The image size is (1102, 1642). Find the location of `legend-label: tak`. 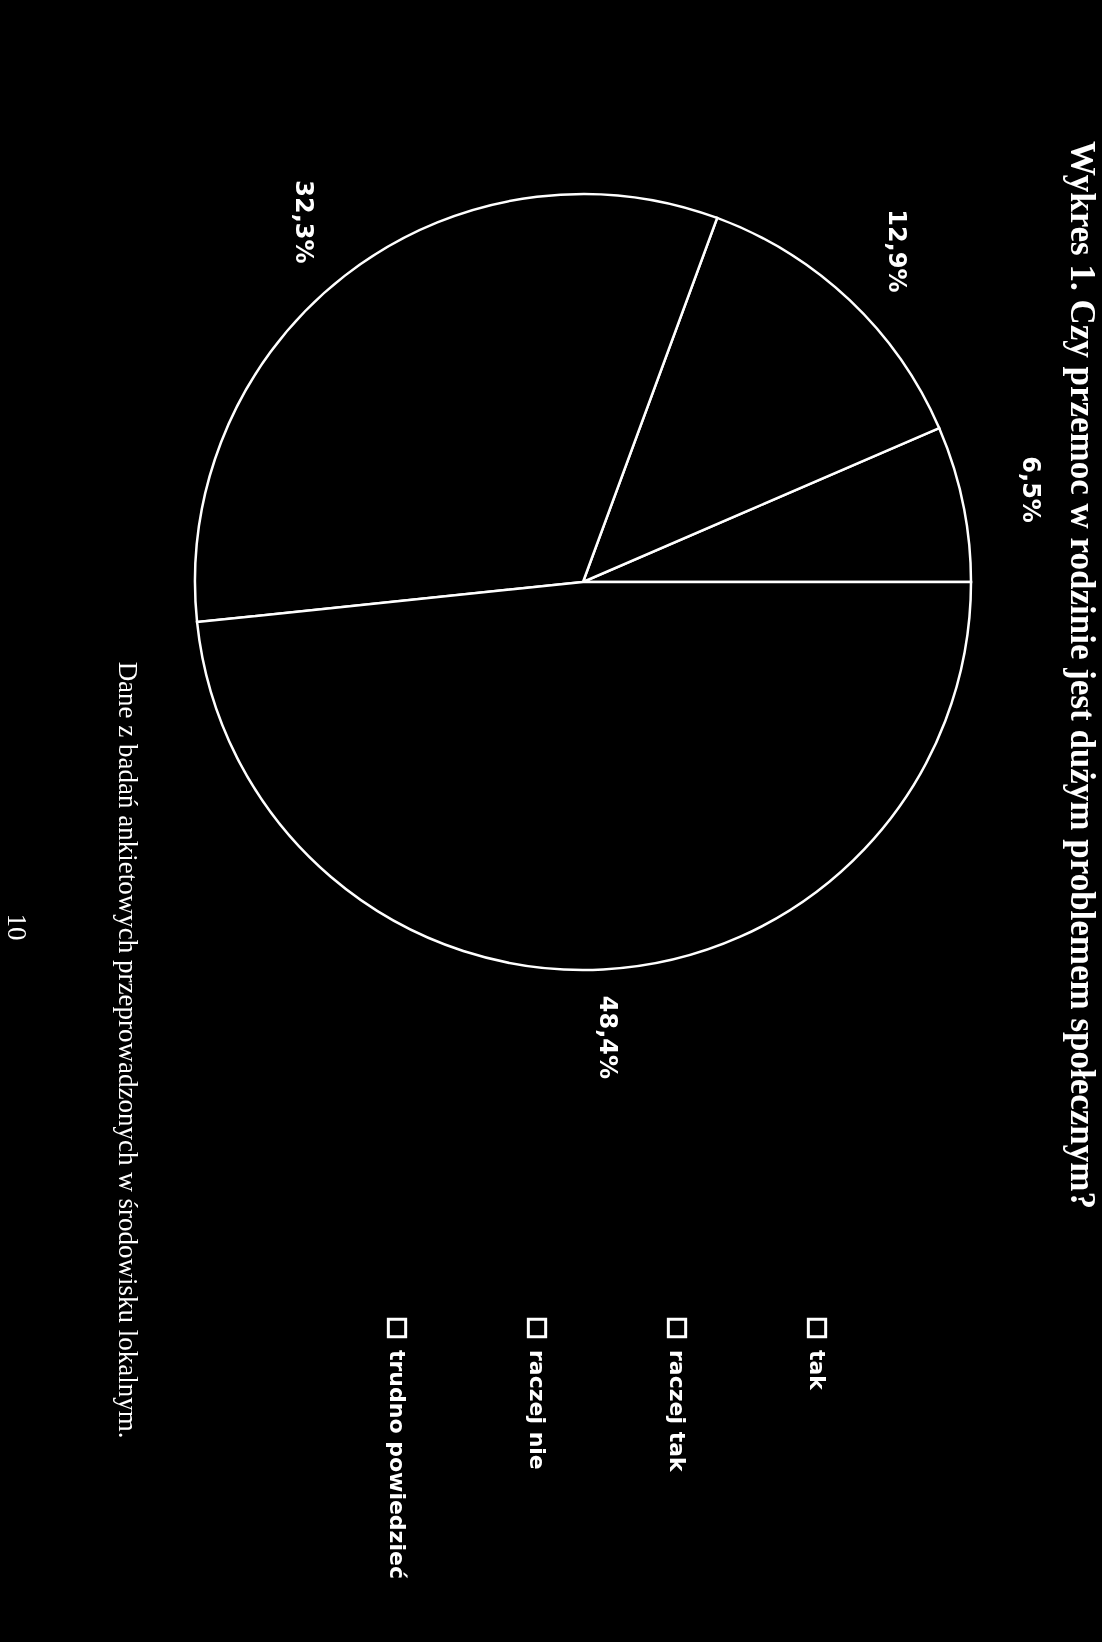

legend-label: tak is located at coordinates (817, 1371).